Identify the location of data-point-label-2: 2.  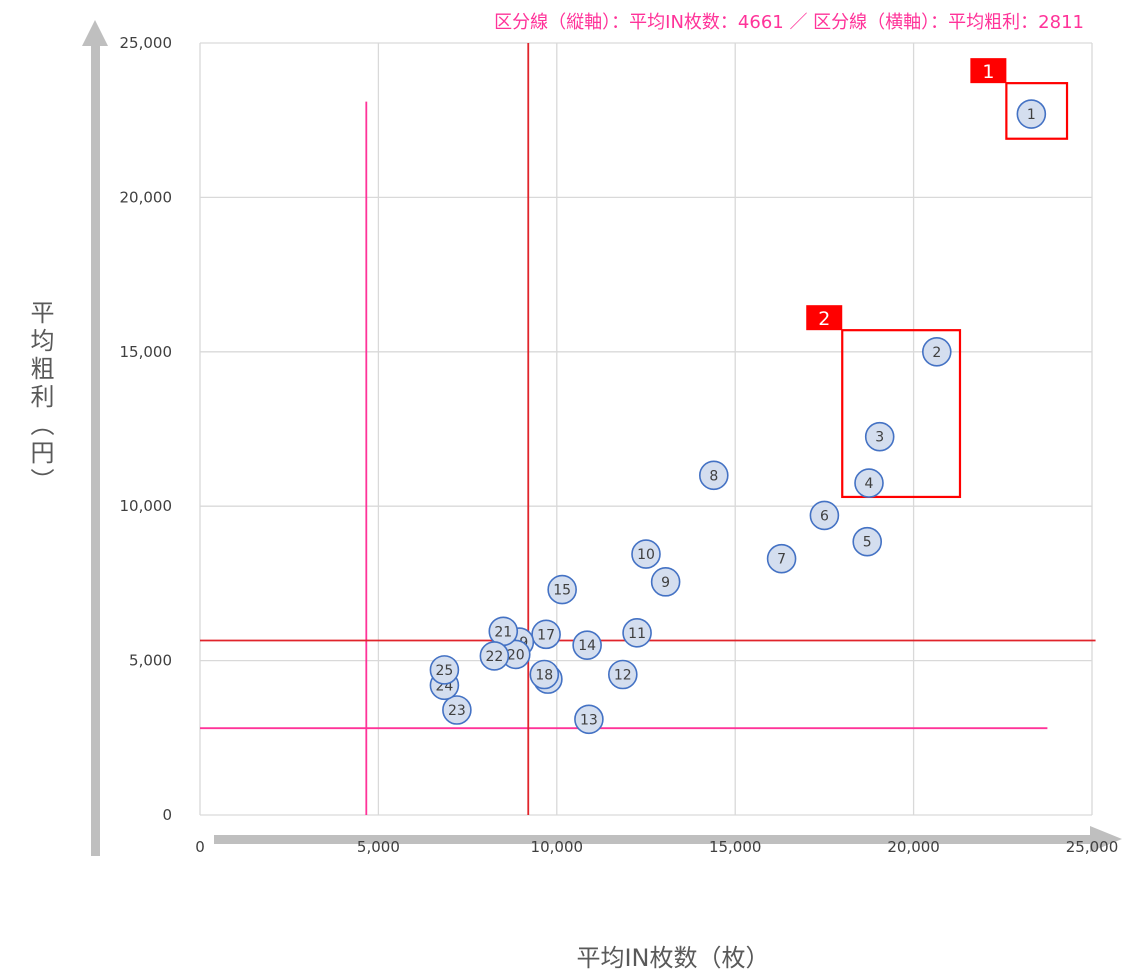
(936, 353).